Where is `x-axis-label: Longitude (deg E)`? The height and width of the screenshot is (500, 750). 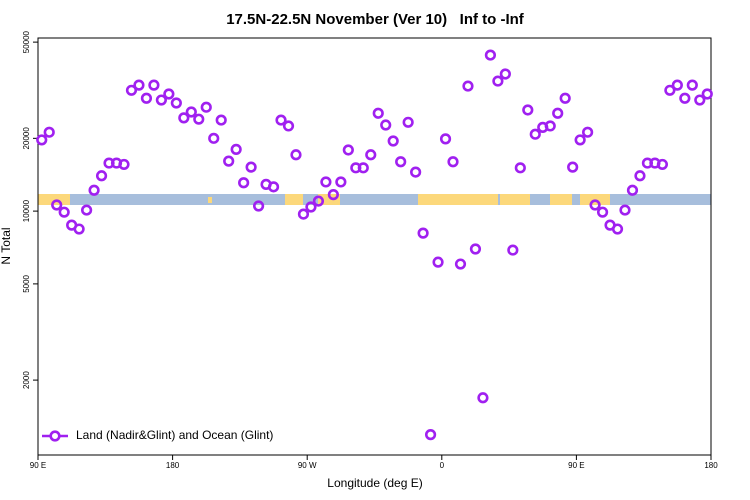 x-axis-label: Longitude (deg E) is located at coordinates (374, 483).